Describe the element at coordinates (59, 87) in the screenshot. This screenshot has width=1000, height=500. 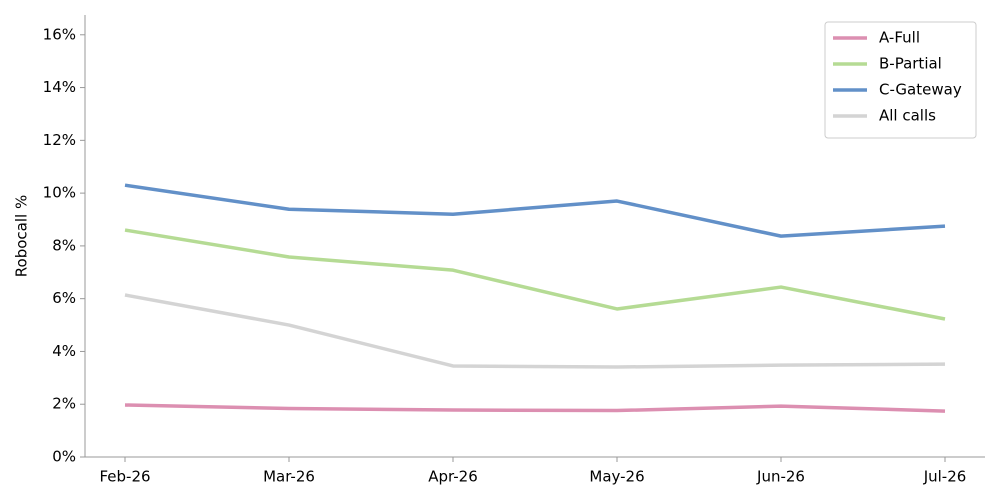
I see `y-tick-label: 14%` at that location.